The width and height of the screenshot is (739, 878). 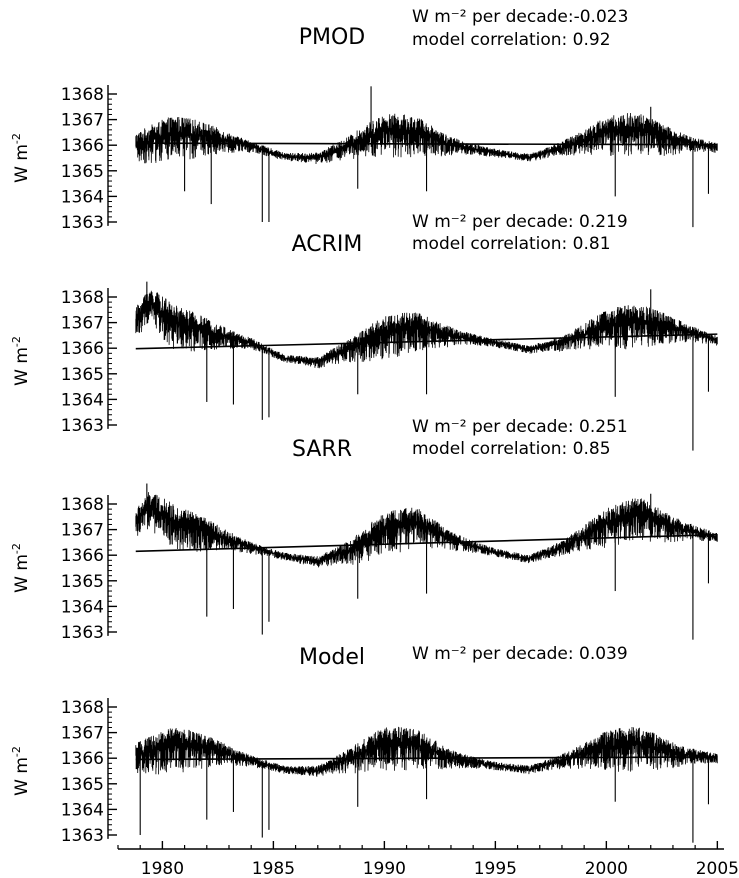 I want to click on panel-title: Model, so click(x=332, y=657).